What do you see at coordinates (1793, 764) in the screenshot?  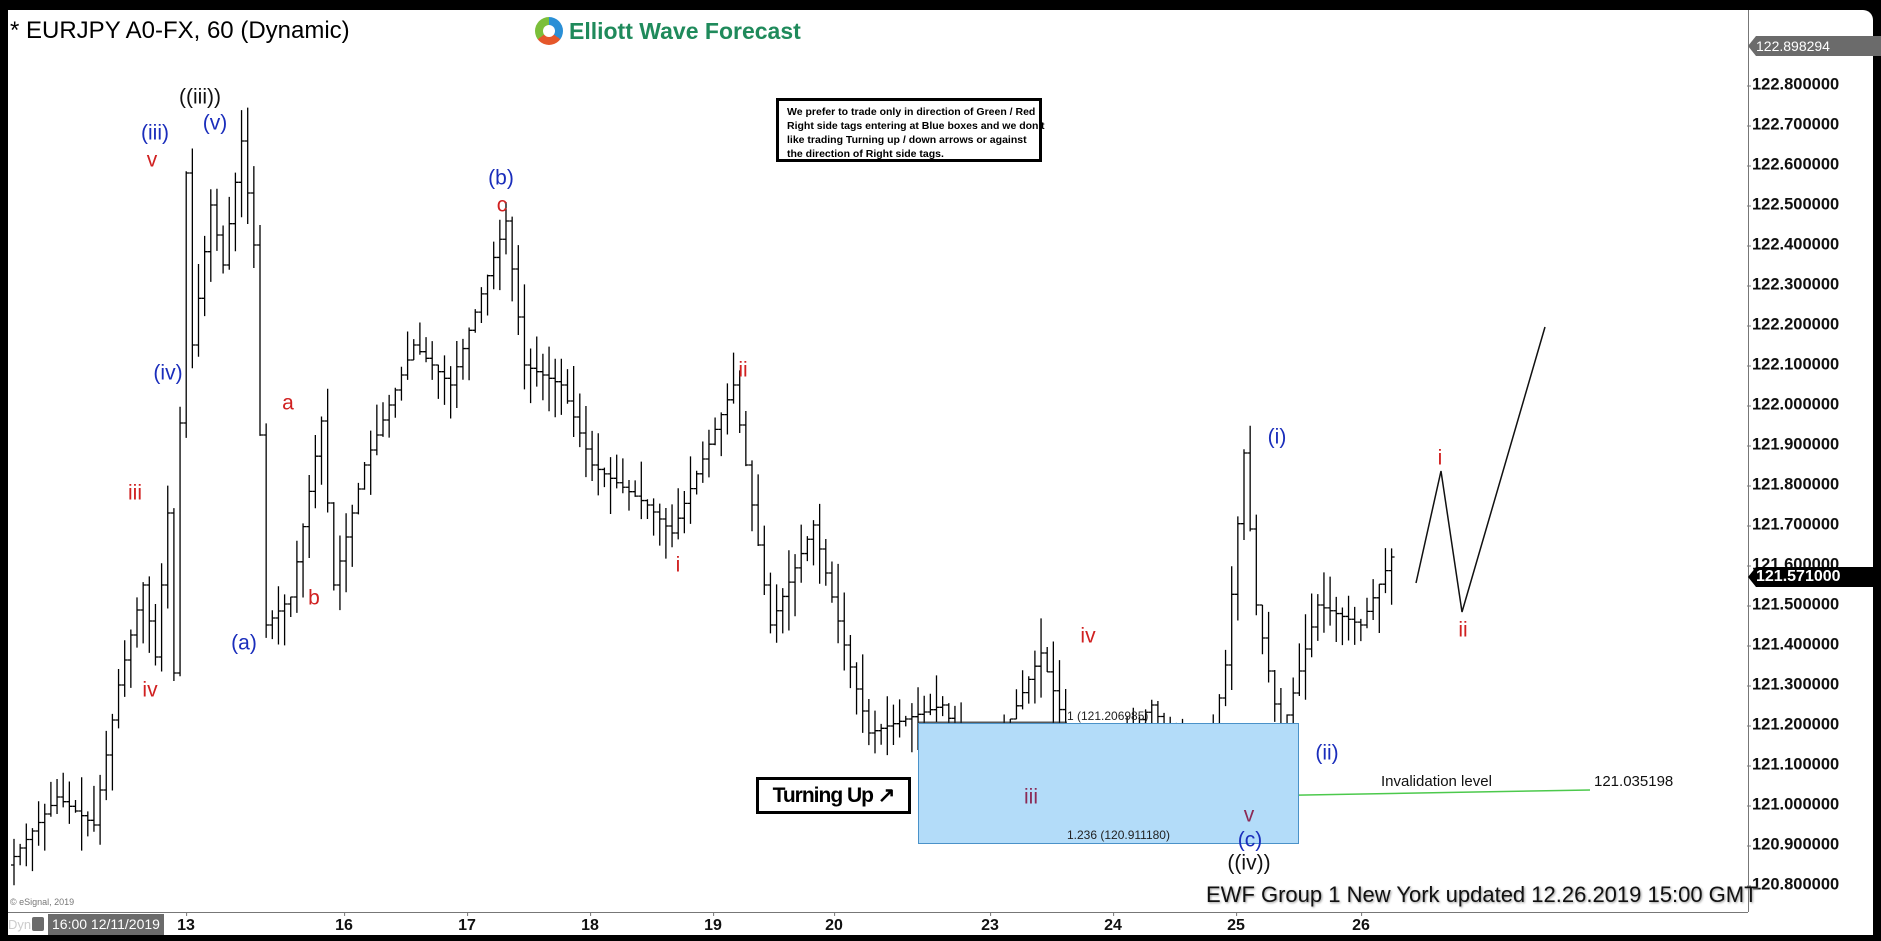 I see `y-tick-label: 121.100000` at bounding box center [1793, 764].